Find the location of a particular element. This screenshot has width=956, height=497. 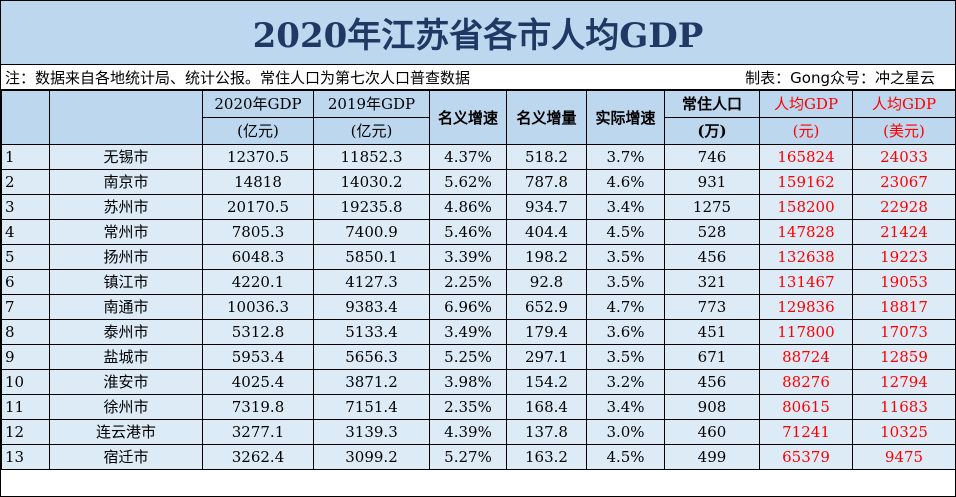

gdp2019-cell: 19235.8 is located at coordinates (371, 207).